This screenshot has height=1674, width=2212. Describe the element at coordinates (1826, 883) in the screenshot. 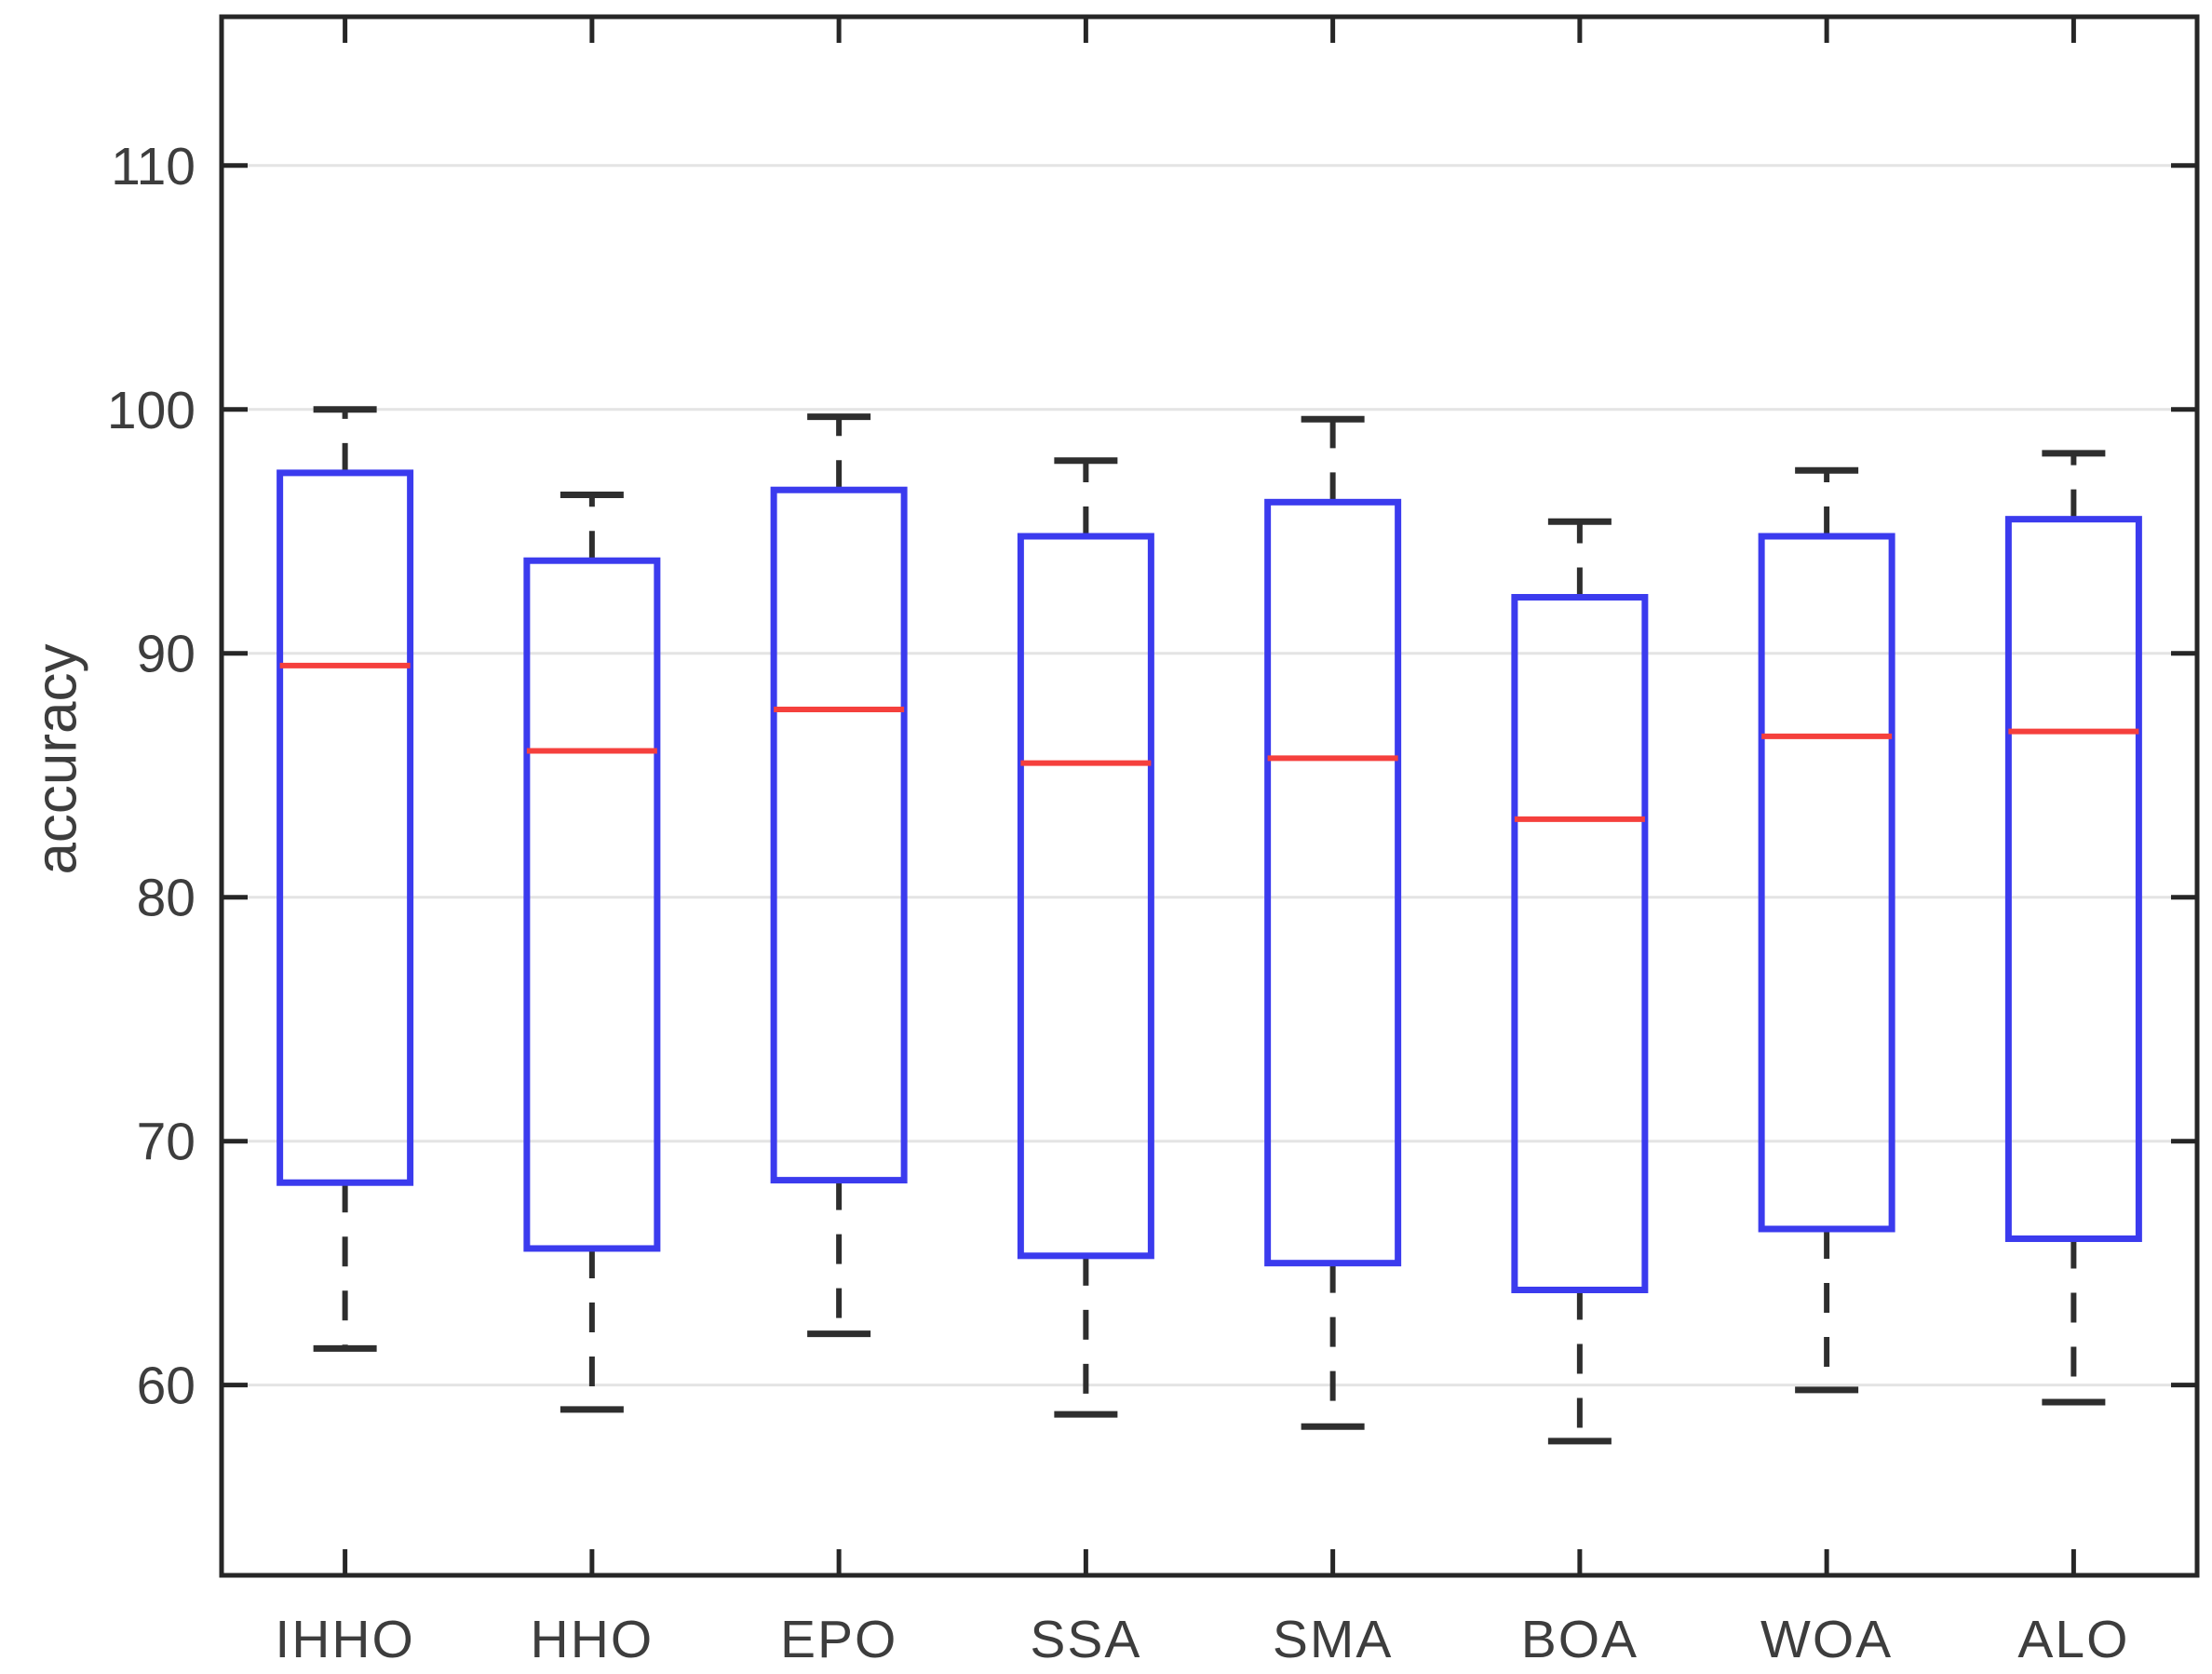

I see `box-rect-WOA` at that location.